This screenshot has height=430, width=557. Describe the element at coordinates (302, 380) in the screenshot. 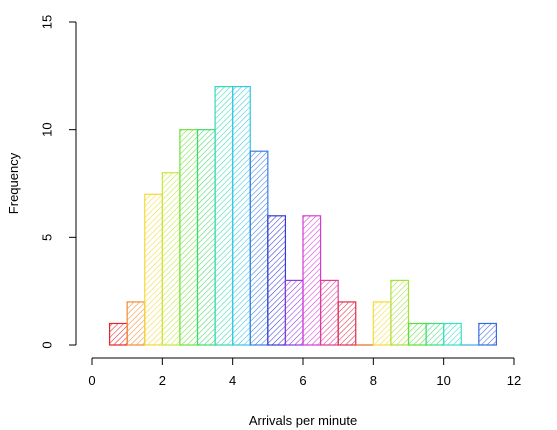

I see `x-tick-label: 6` at that location.